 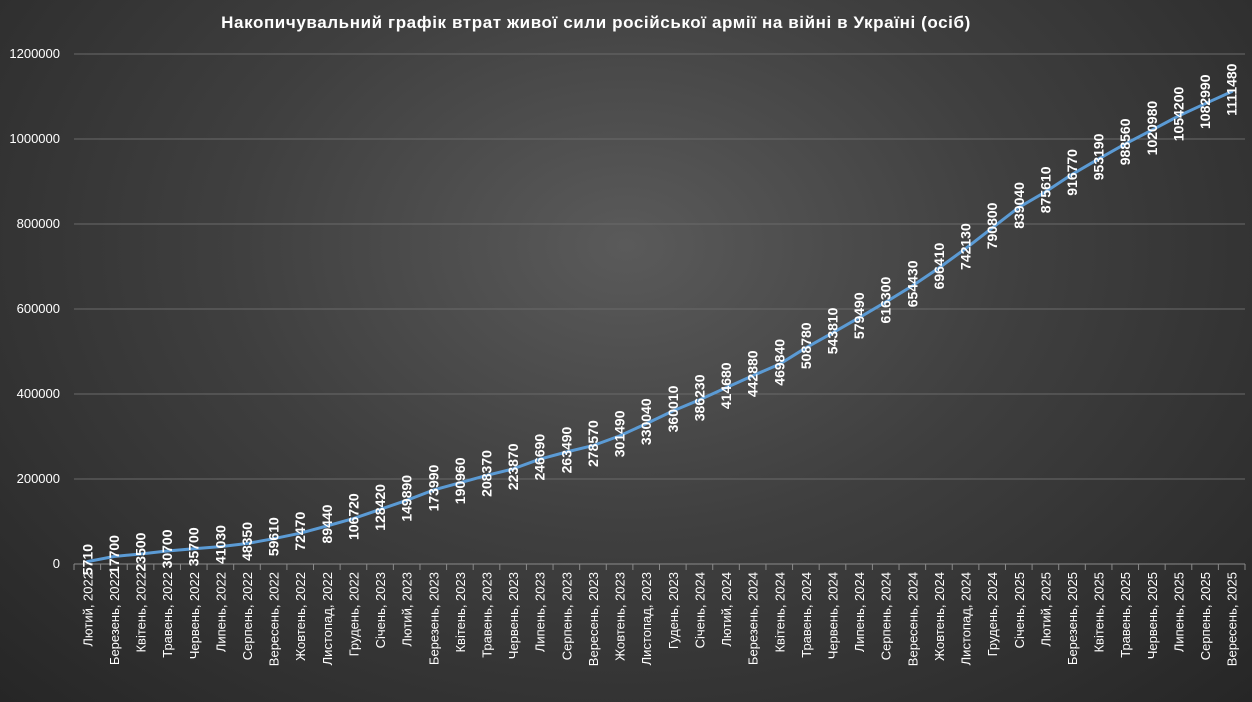 What do you see at coordinates (673, 408) in the screenshot?
I see `data-label: 360010` at bounding box center [673, 408].